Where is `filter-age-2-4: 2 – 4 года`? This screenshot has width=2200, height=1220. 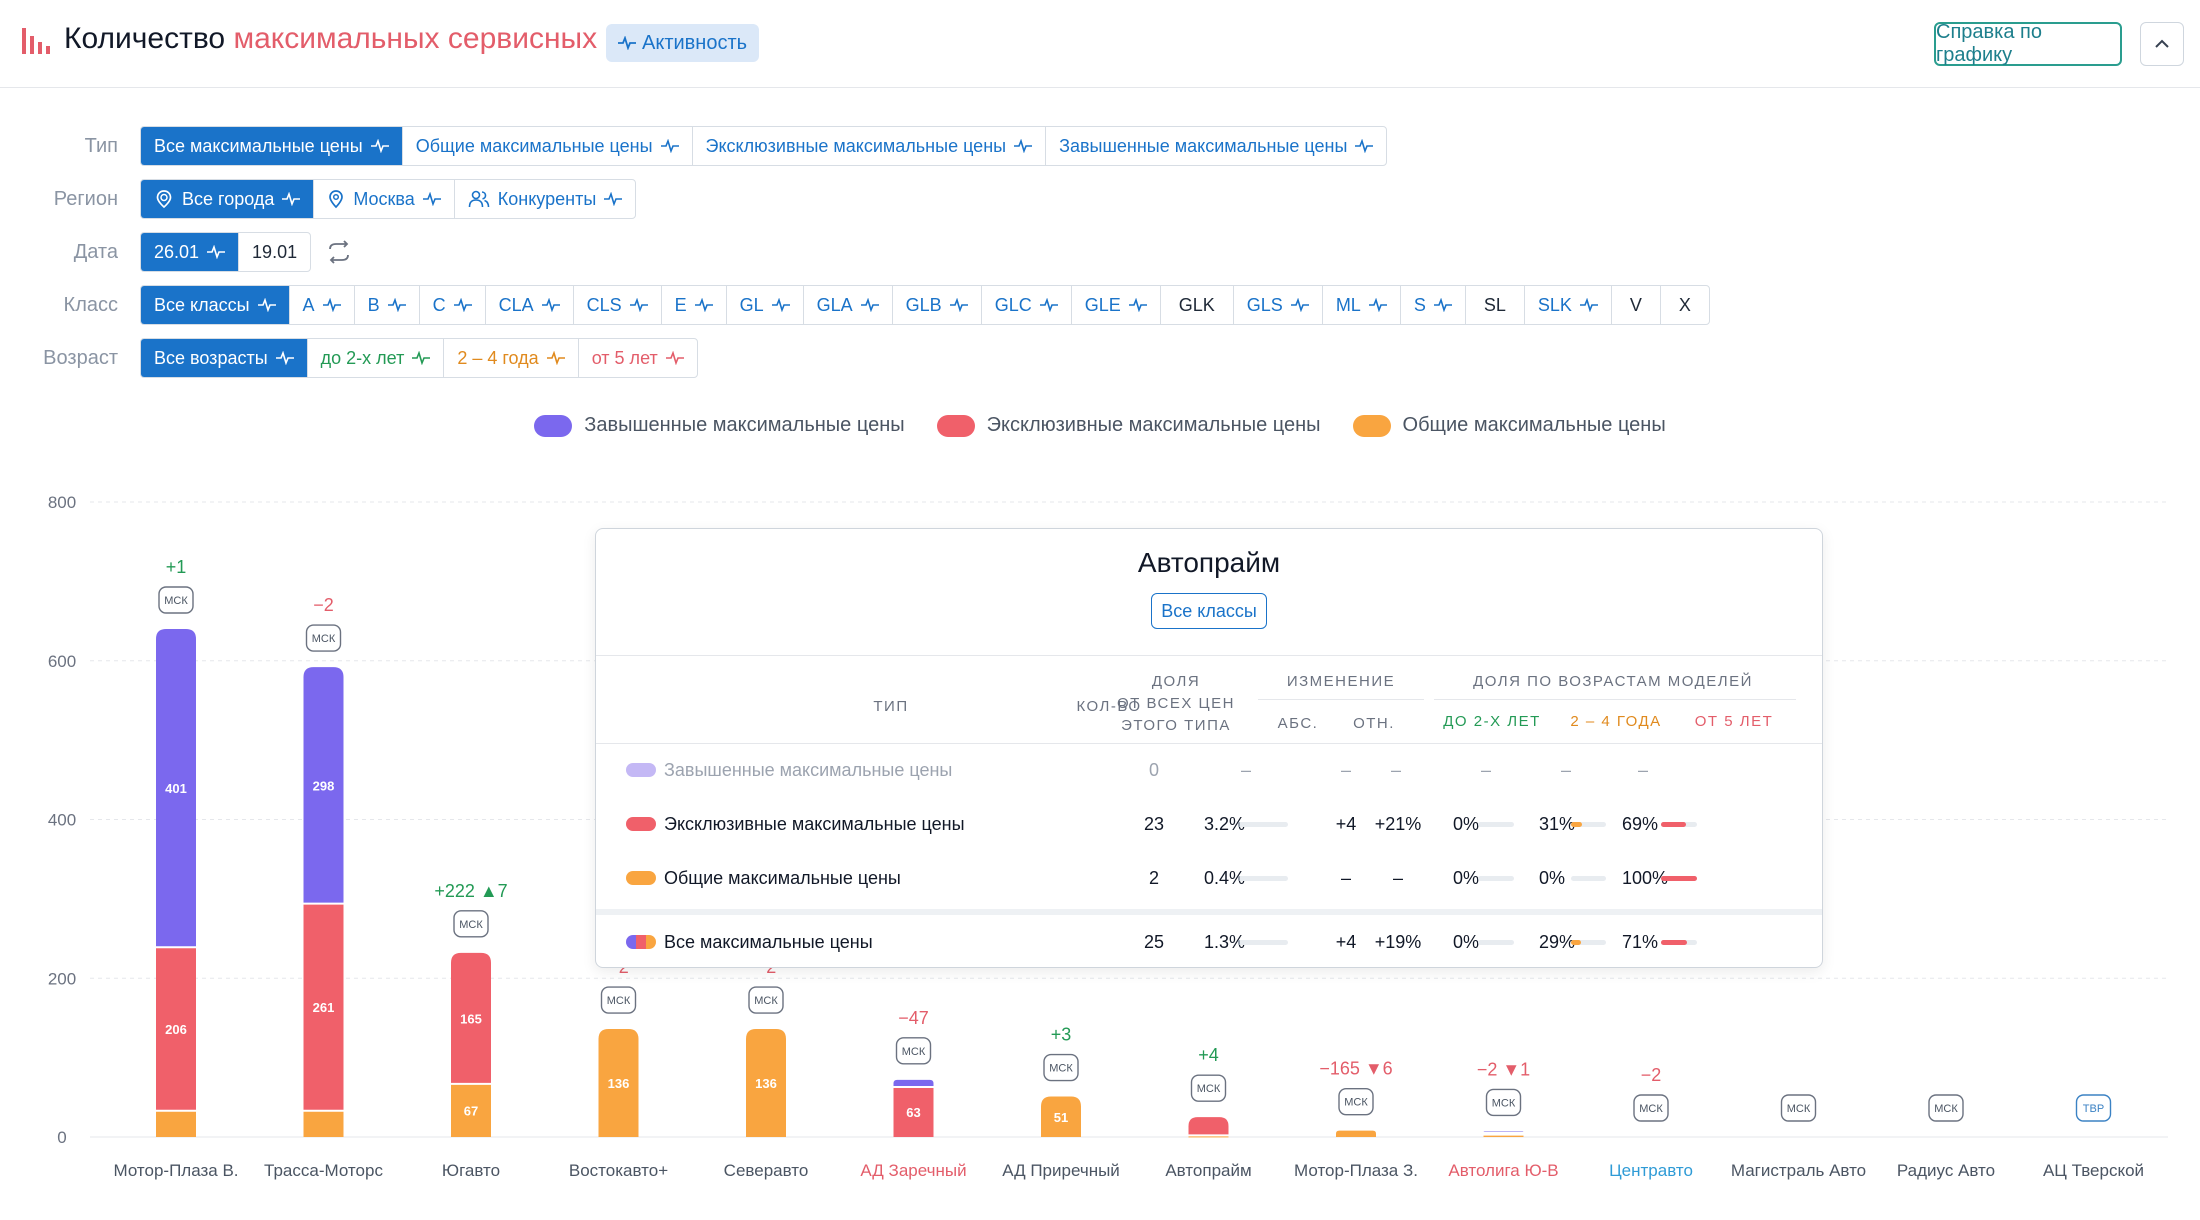
filter-age-2-4: 2 – 4 года is located at coordinates (511, 358).